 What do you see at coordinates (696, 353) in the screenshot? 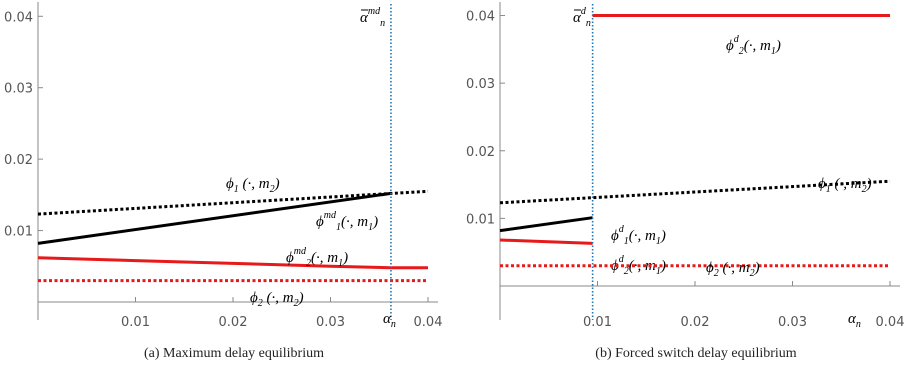
I see `caption: (b) Forced switch delay equilibrium` at bounding box center [696, 353].